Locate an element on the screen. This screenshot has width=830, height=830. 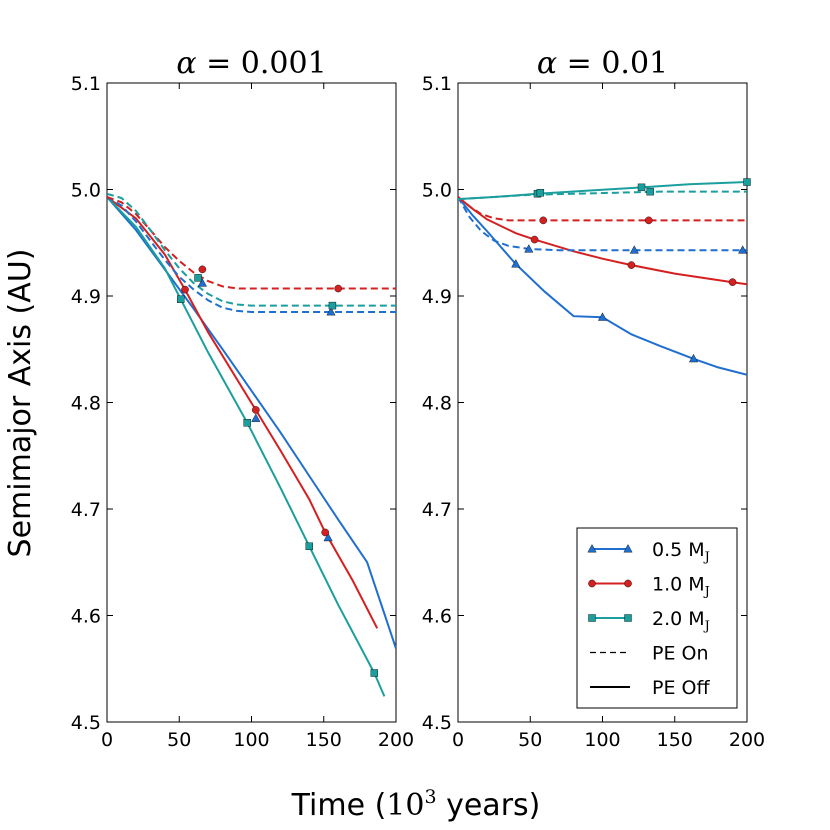
series-line-m20-pe-off is located at coordinates (602, 191).